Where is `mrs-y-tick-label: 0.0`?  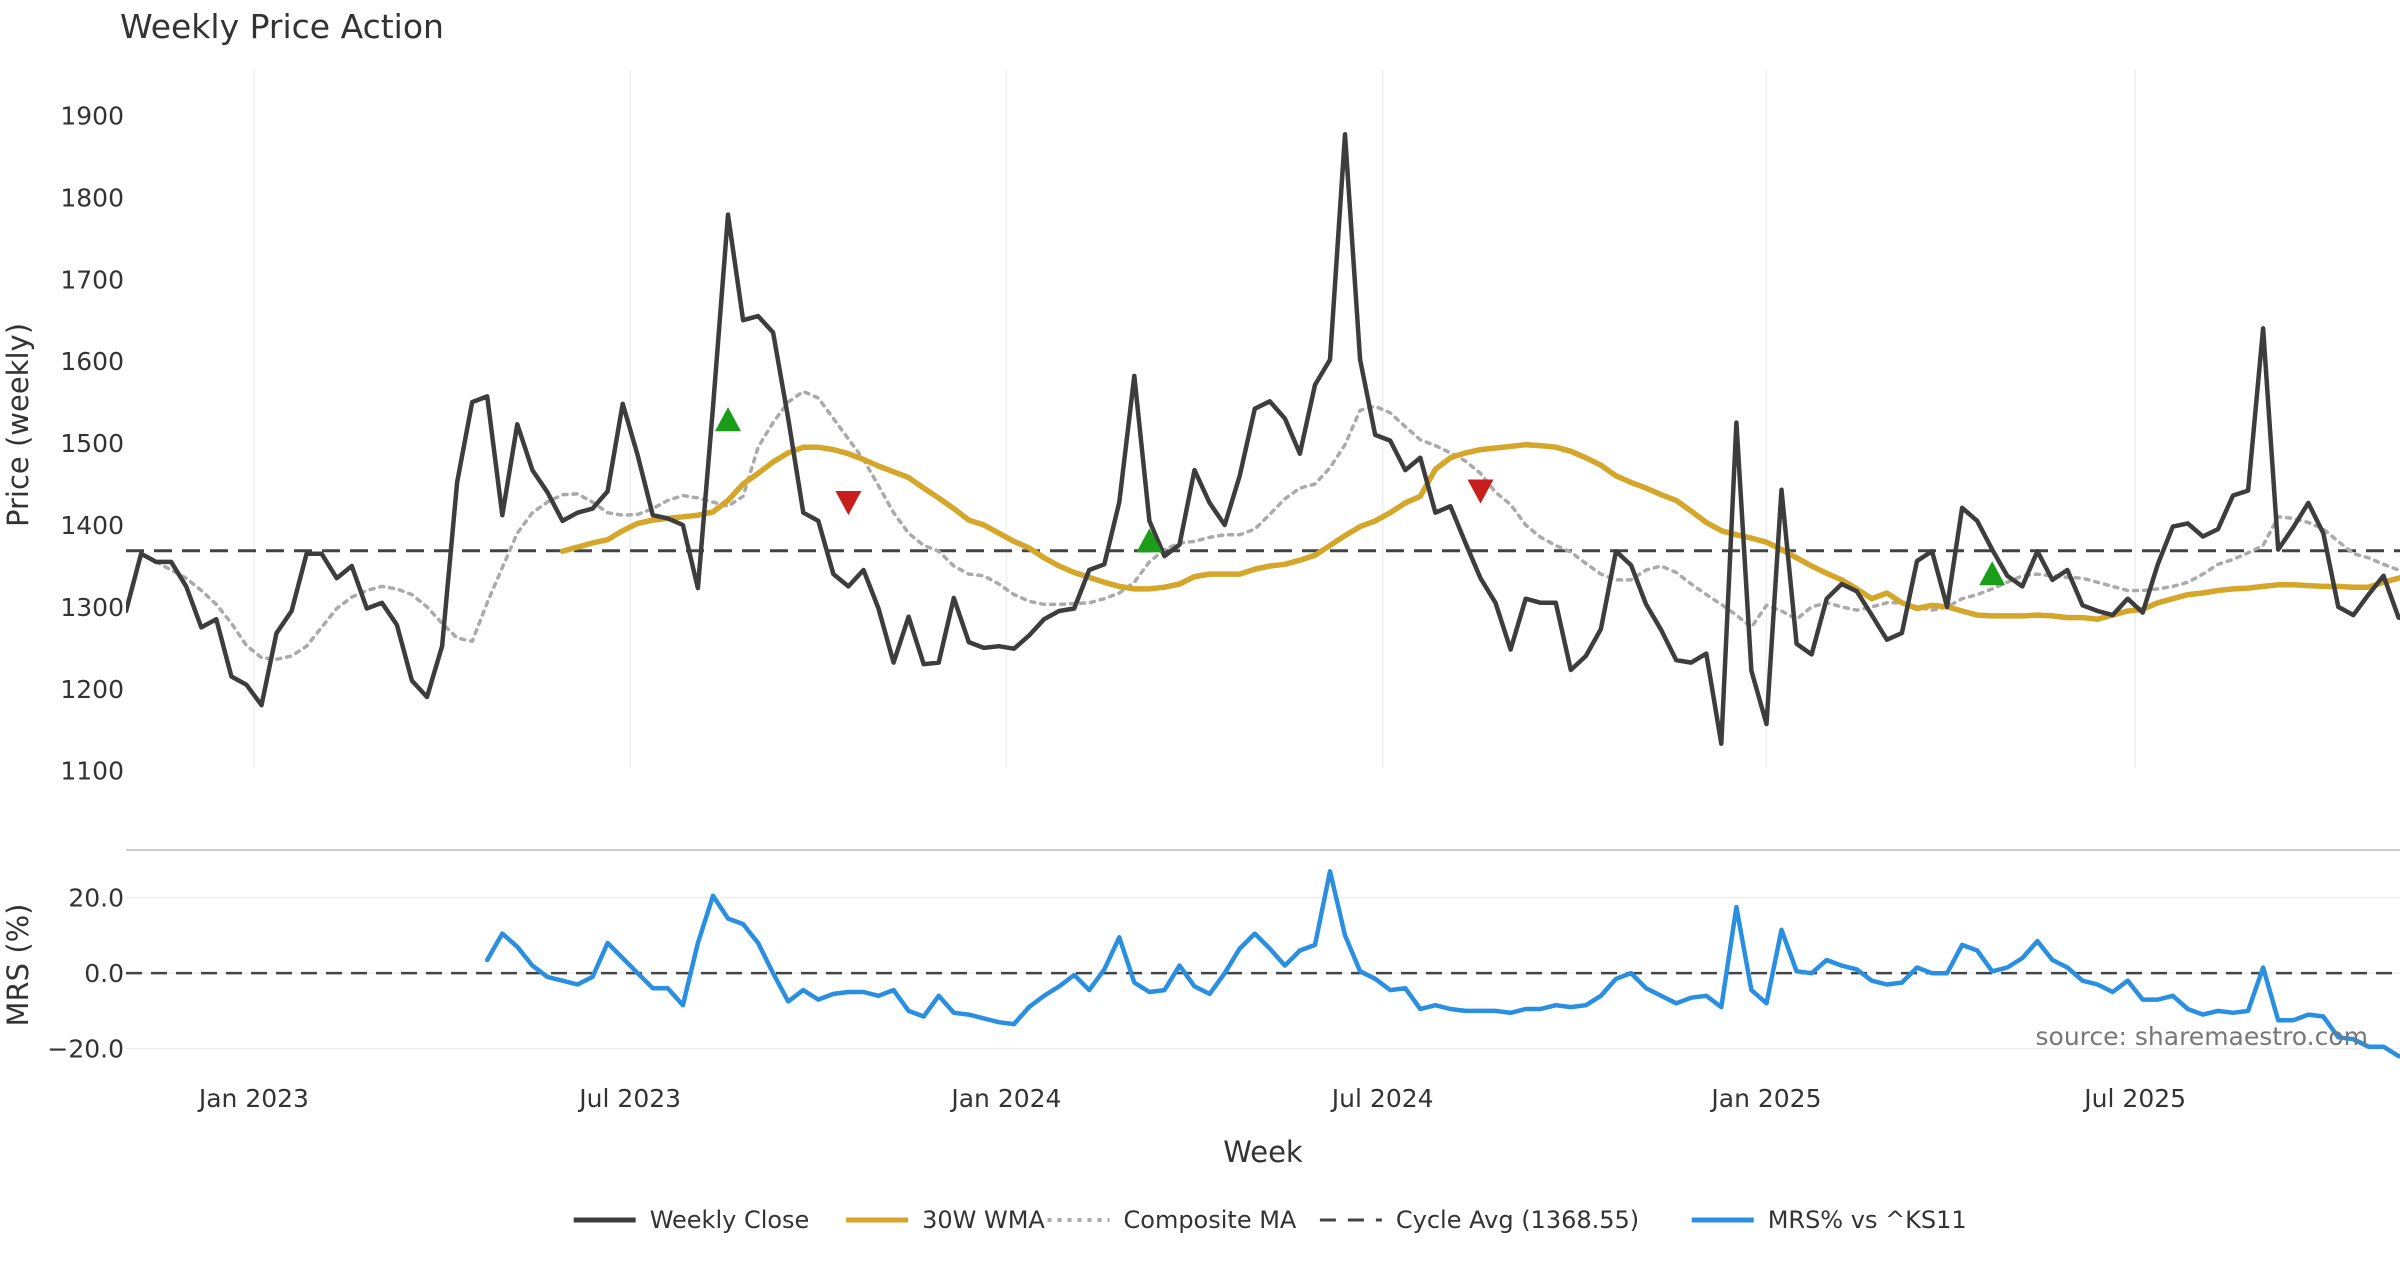 mrs-y-tick-label: 0.0 is located at coordinates (104, 973).